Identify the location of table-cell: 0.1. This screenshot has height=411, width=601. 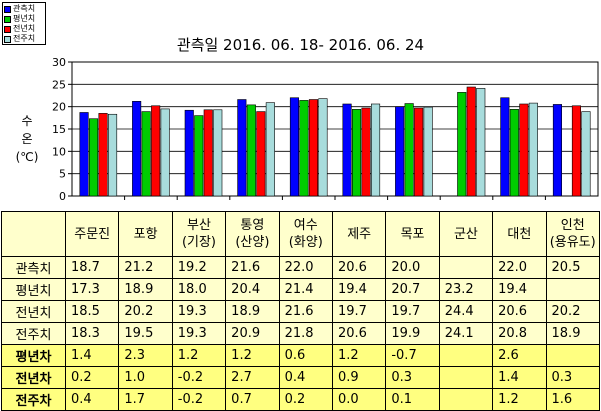
(412, 399).